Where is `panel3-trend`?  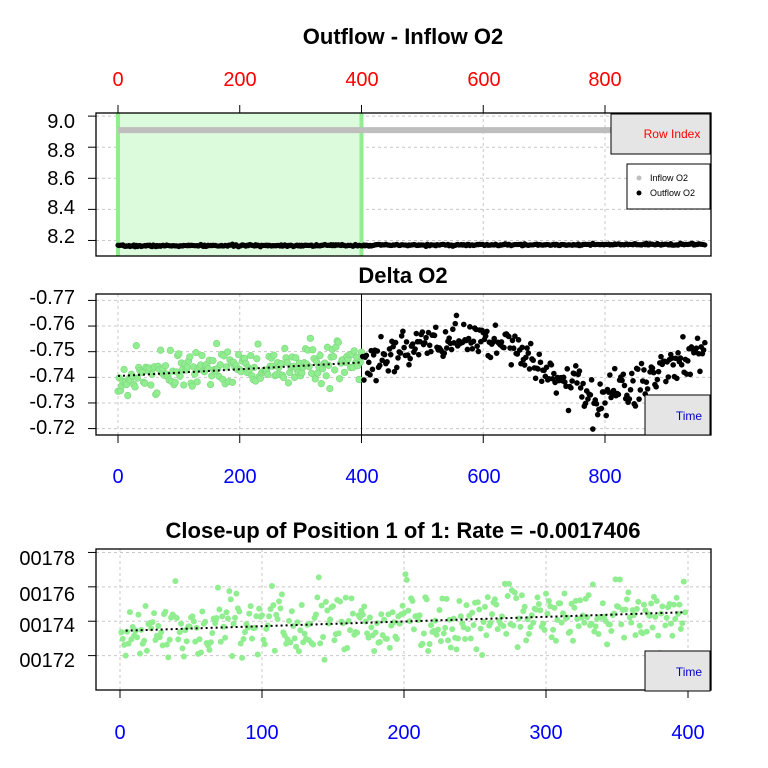 panel3-trend is located at coordinates (404, 621).